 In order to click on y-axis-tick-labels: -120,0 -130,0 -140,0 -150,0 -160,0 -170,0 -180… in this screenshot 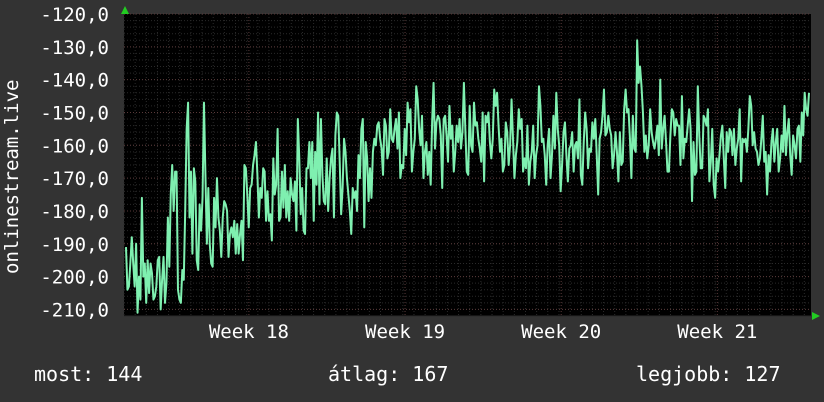, I will do `click(74, 162)`.